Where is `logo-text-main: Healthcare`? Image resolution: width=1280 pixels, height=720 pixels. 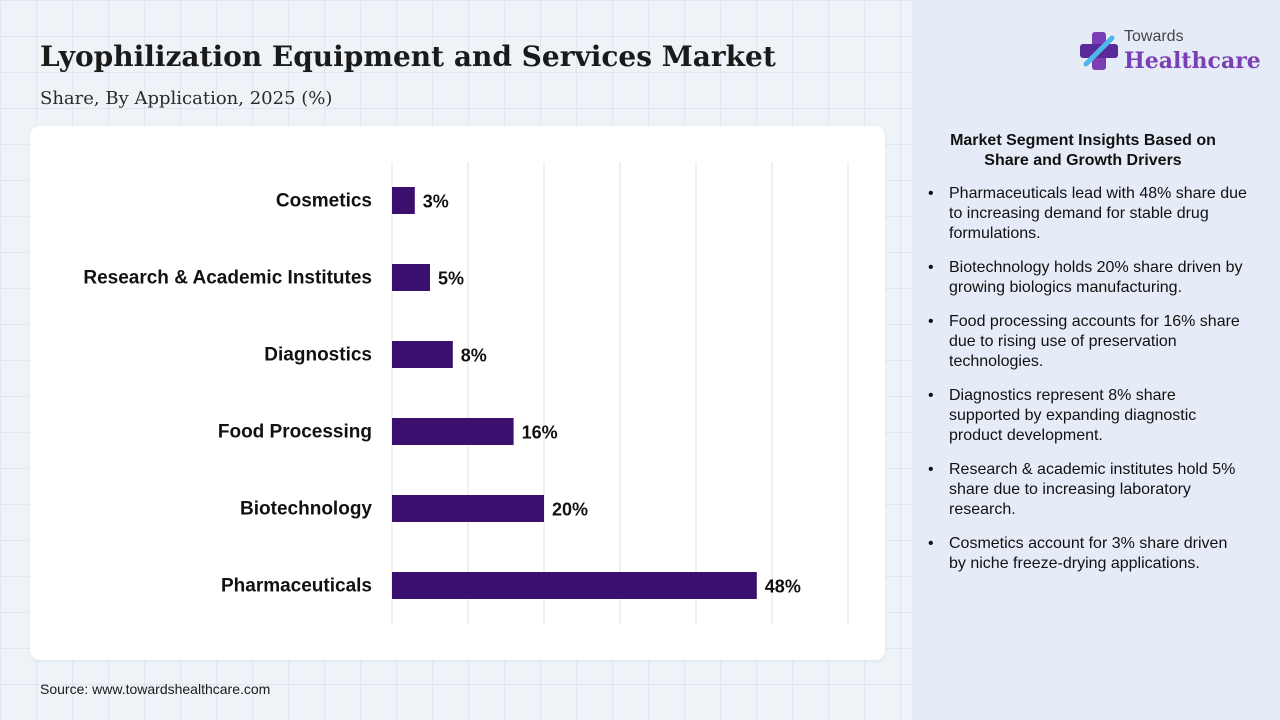
logo-text-main: Healthcare is located at coordinates (1192, 61).